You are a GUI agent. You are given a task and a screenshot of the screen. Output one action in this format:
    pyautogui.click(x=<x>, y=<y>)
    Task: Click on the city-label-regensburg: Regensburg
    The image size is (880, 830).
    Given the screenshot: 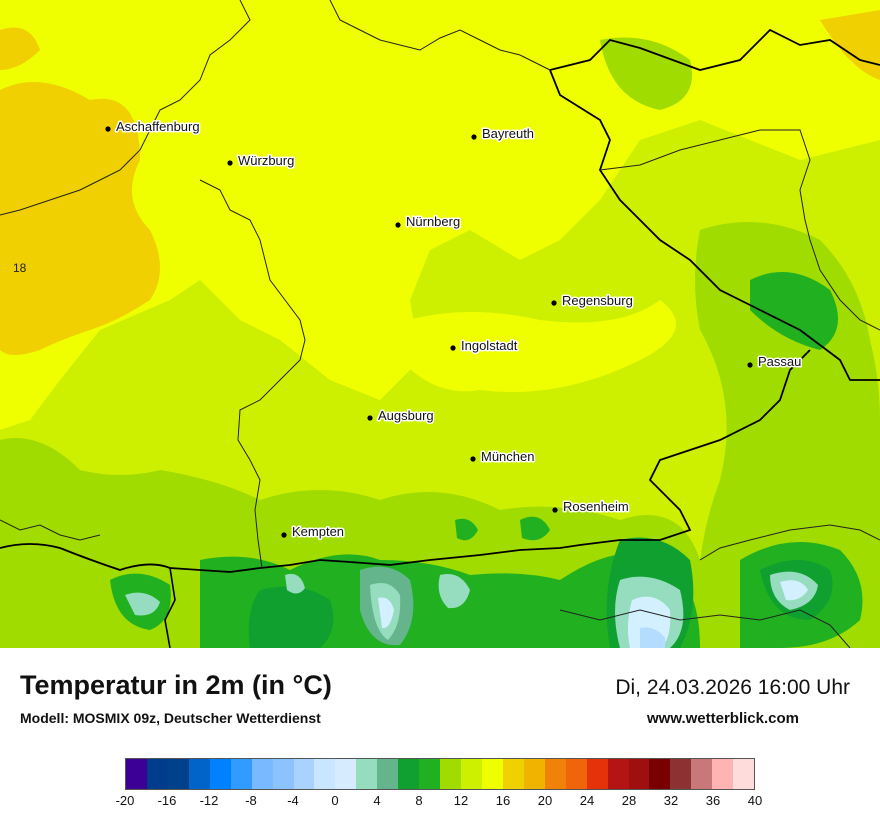 What is the action you would take?
    pyautogui.click(x=597, y=300)
    